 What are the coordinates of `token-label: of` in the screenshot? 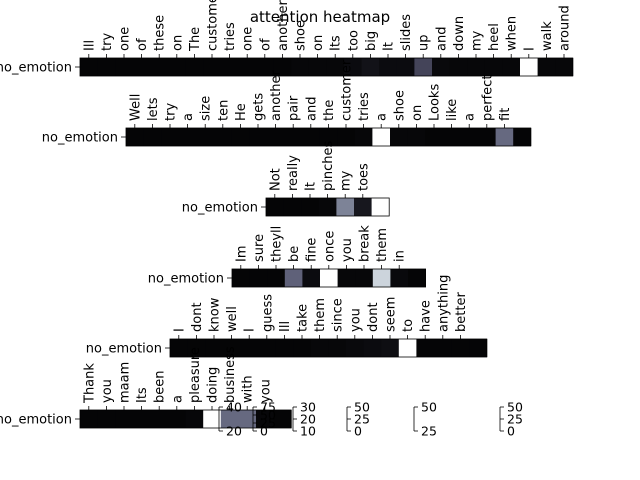 It's located at (142, 44).